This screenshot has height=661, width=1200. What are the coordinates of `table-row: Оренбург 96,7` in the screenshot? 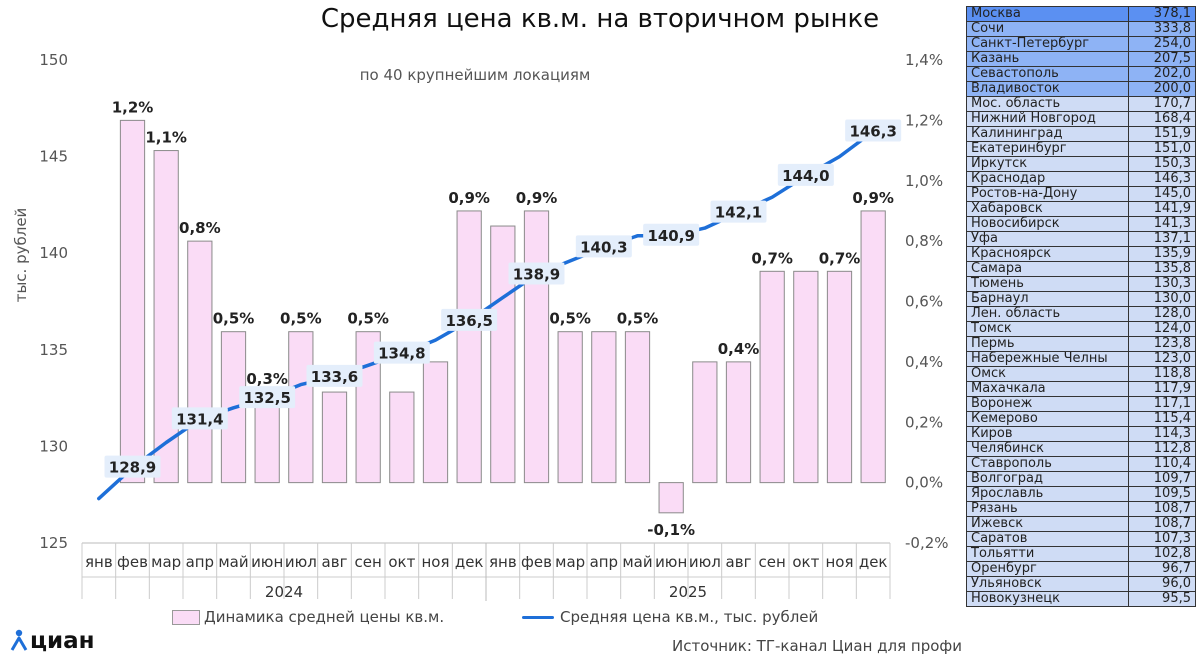 It's located at (1081, 569).